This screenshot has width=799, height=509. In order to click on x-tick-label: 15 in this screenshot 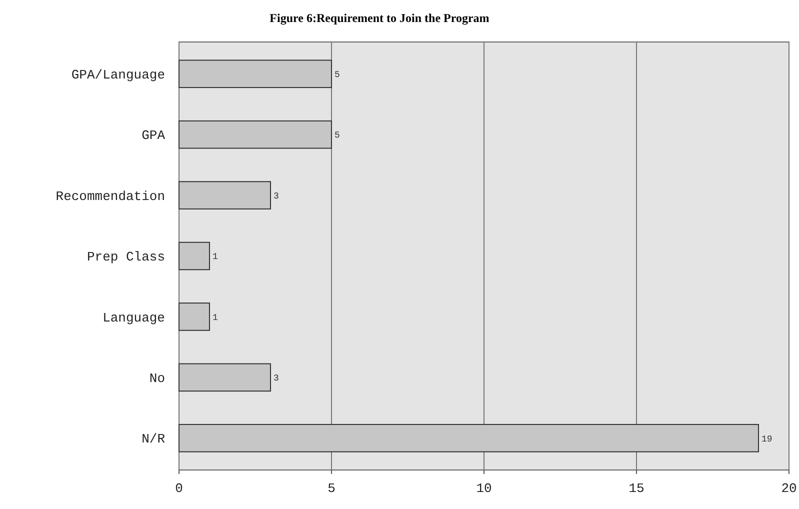, I will do `click(636, 488)`.